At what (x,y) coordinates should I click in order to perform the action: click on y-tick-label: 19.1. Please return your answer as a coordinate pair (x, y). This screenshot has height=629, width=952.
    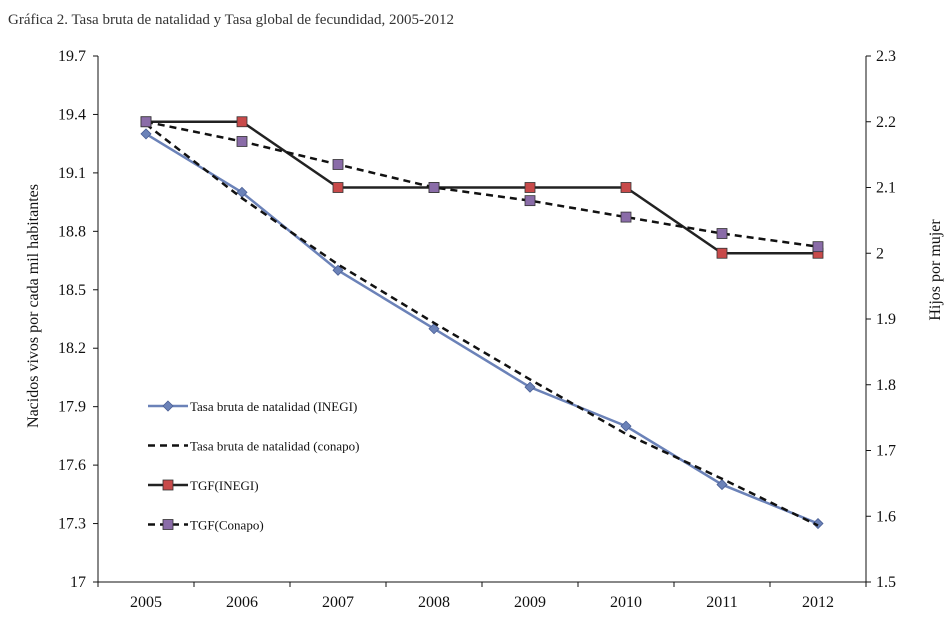
    Looking at the image, I should click on (72, 173).